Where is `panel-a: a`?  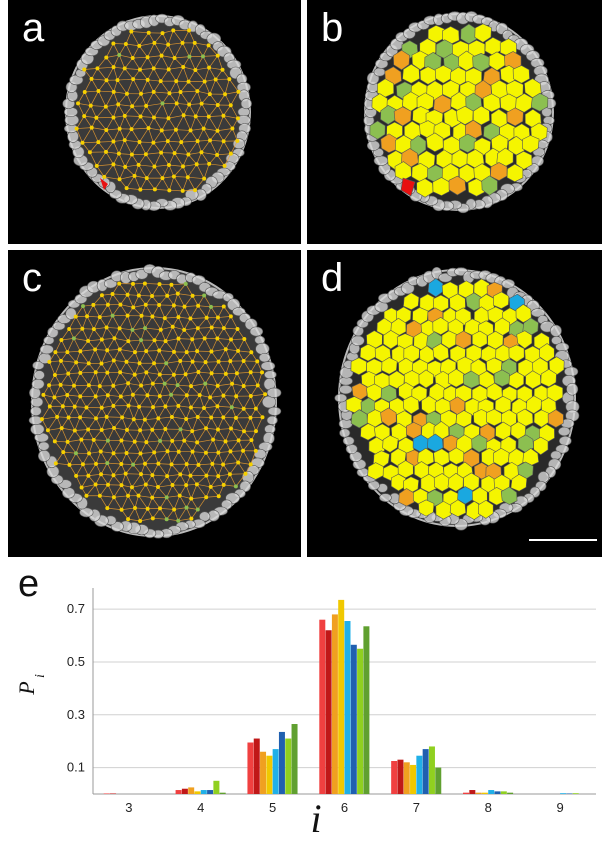
panel-a: a is located at coordinates (154, 122).